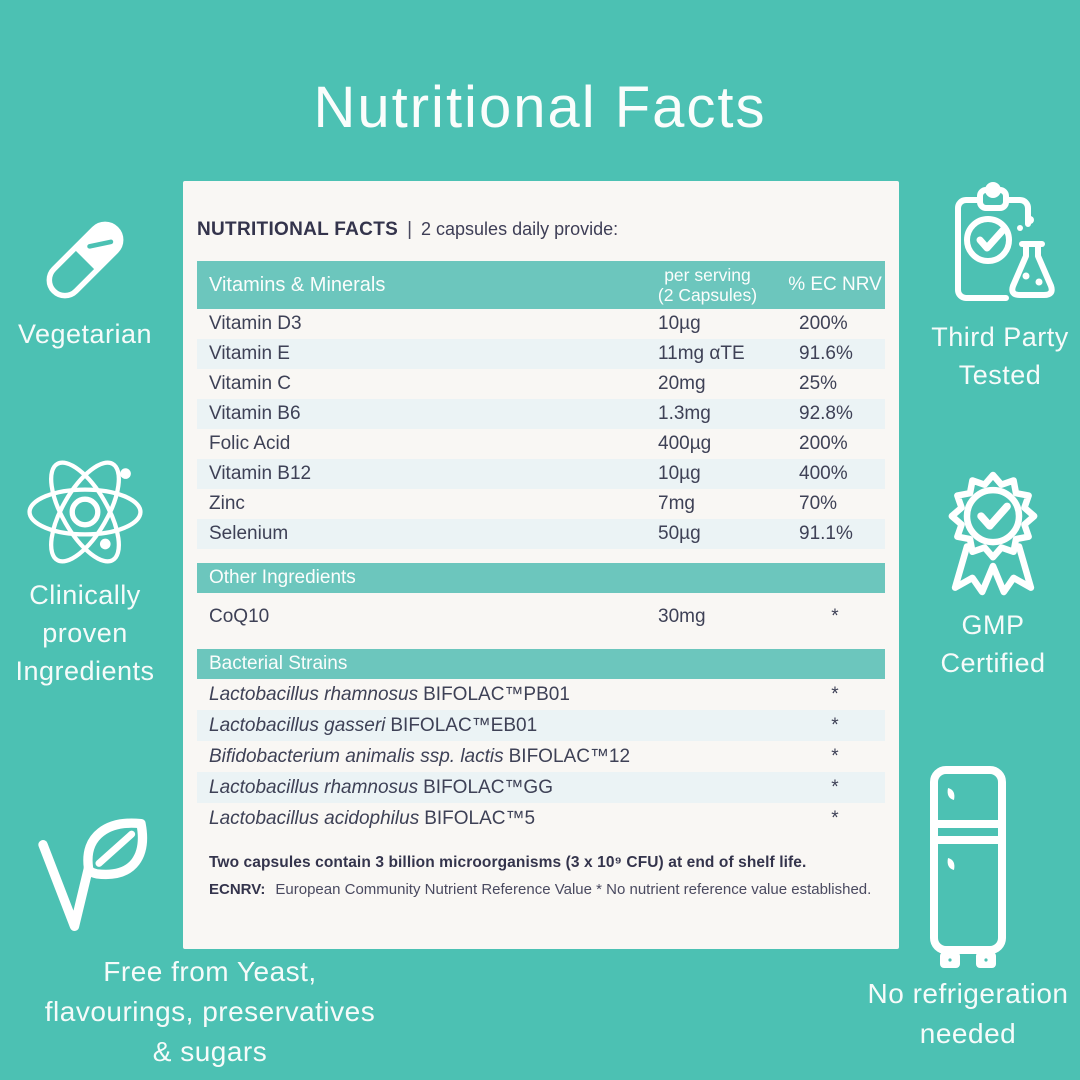 Image resolution: width=1080 pixels, height=1080 pixels. I want to click on strain-name: Lactobacillus gasseri BIFOLAC™EB01, so click(491, 726).